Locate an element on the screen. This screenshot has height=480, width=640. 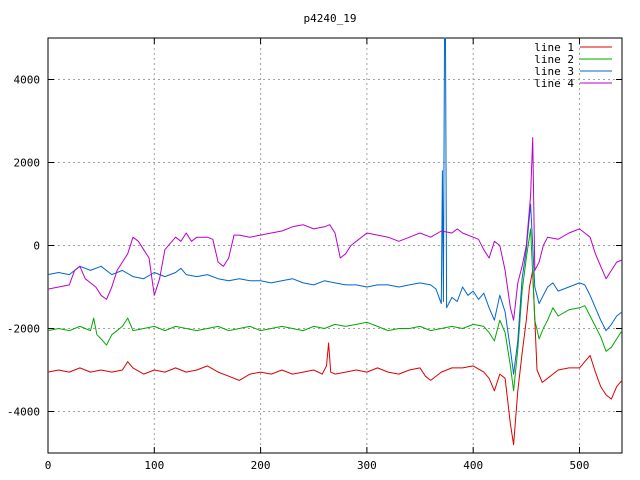
legend-label-2: line 2 is located at coordinates (554, 59).